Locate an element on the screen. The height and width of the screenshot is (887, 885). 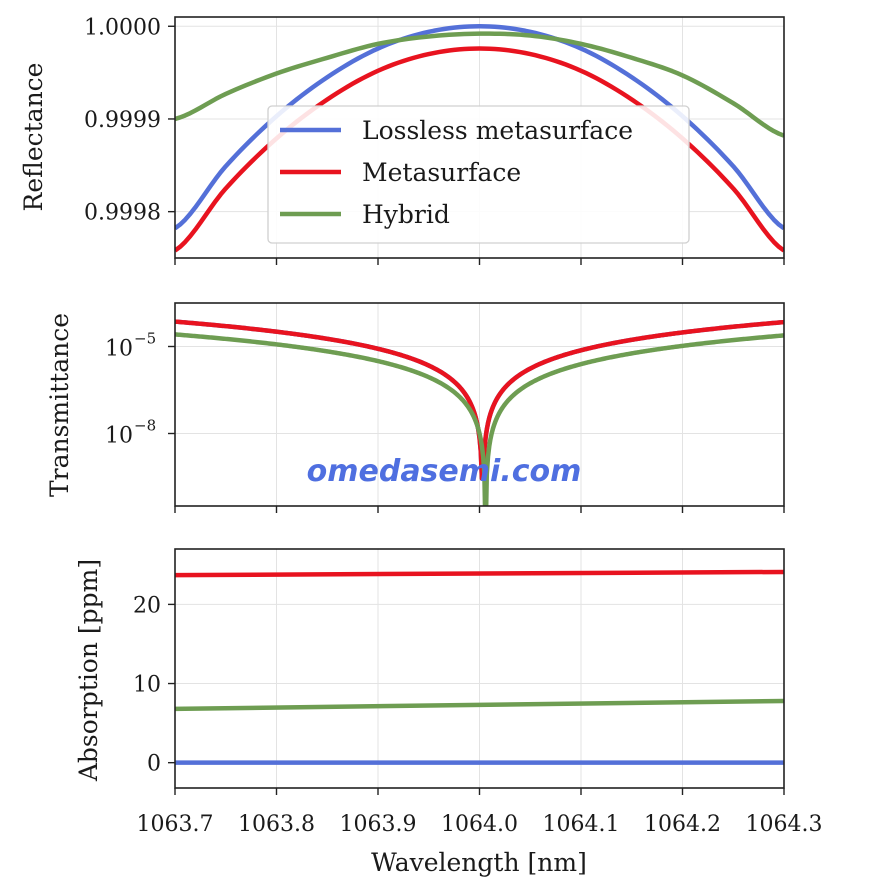
legend-box is located at coordinates (478, 174).